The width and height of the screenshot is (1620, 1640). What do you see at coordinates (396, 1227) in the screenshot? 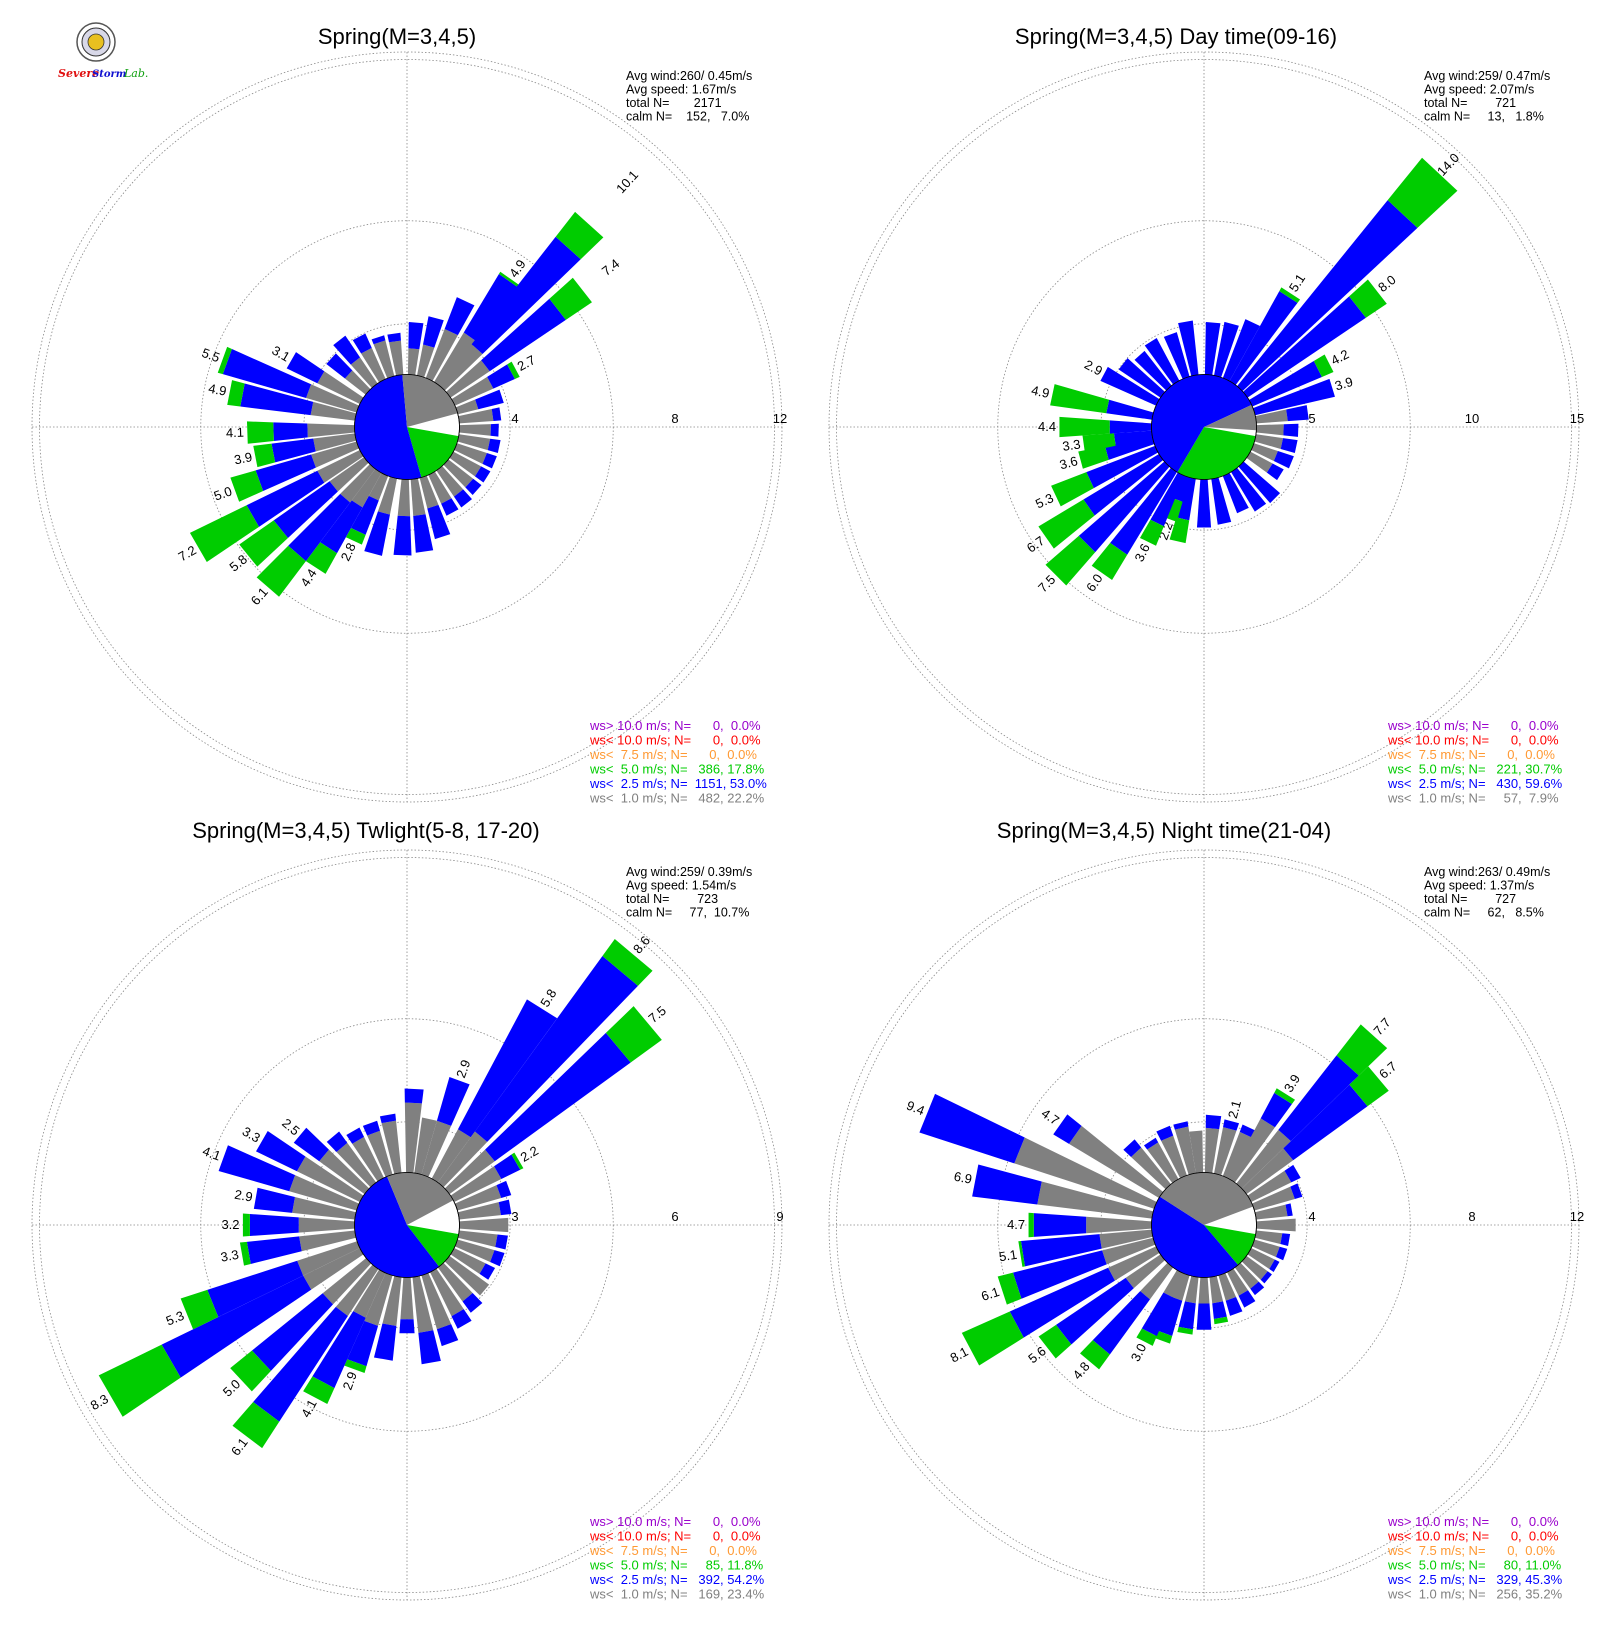
I see `calm-pie-blue` at bounding box center [396, 1227].